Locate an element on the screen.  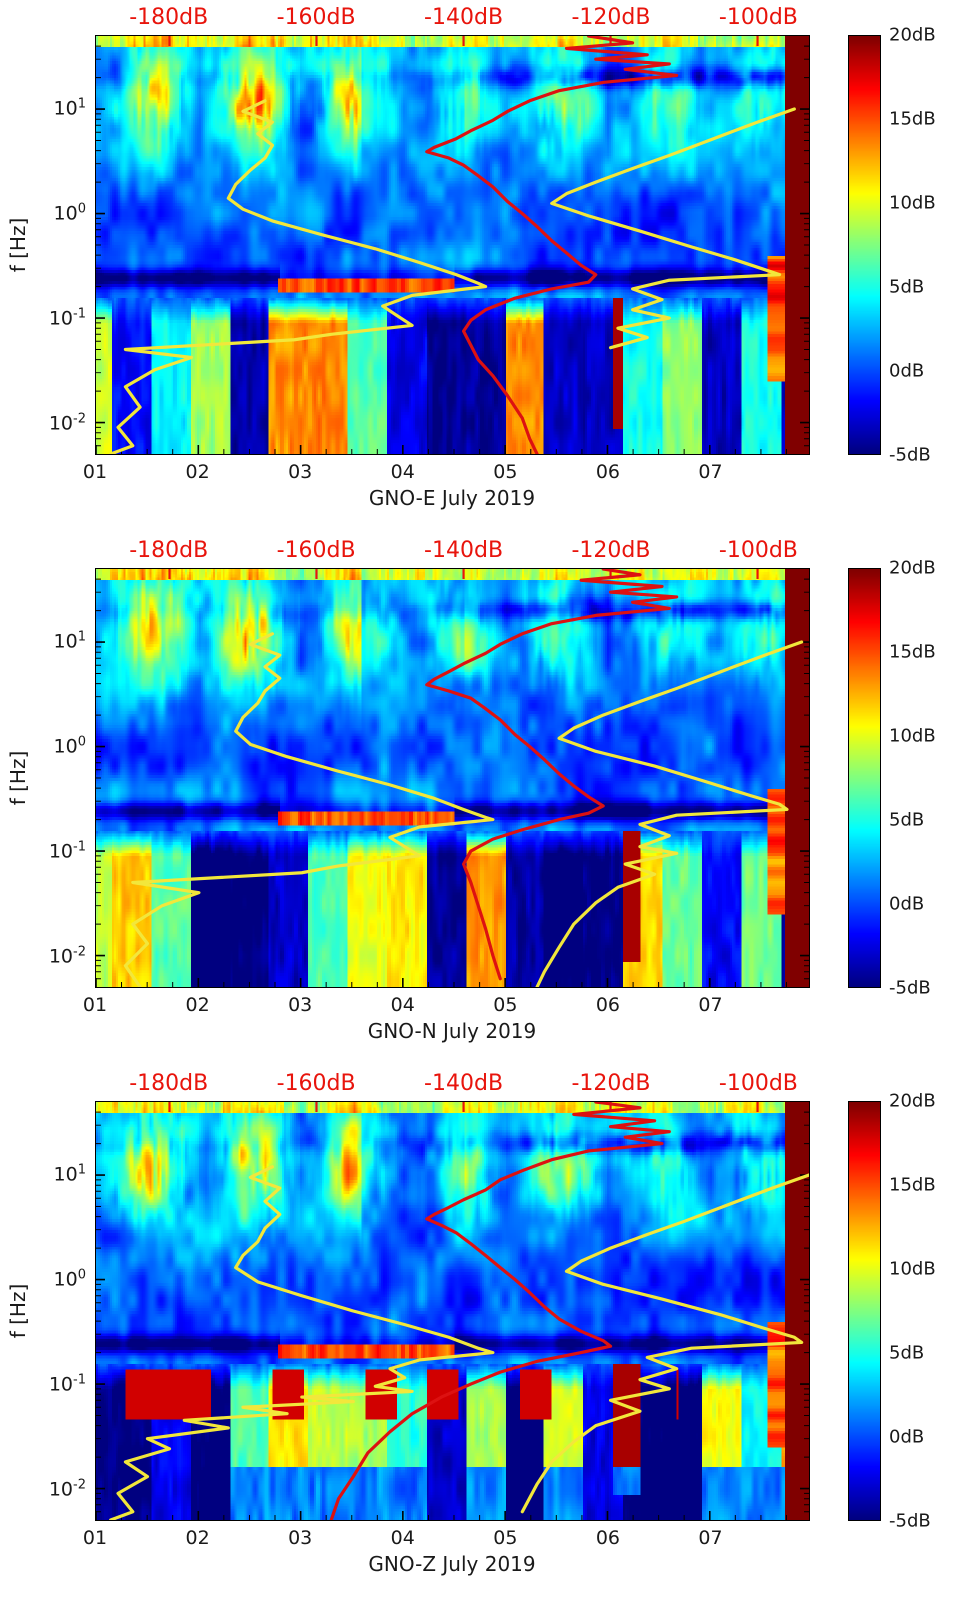
x-axis-title: GNO-N July 2019 is located at coordinates (452, 1031).